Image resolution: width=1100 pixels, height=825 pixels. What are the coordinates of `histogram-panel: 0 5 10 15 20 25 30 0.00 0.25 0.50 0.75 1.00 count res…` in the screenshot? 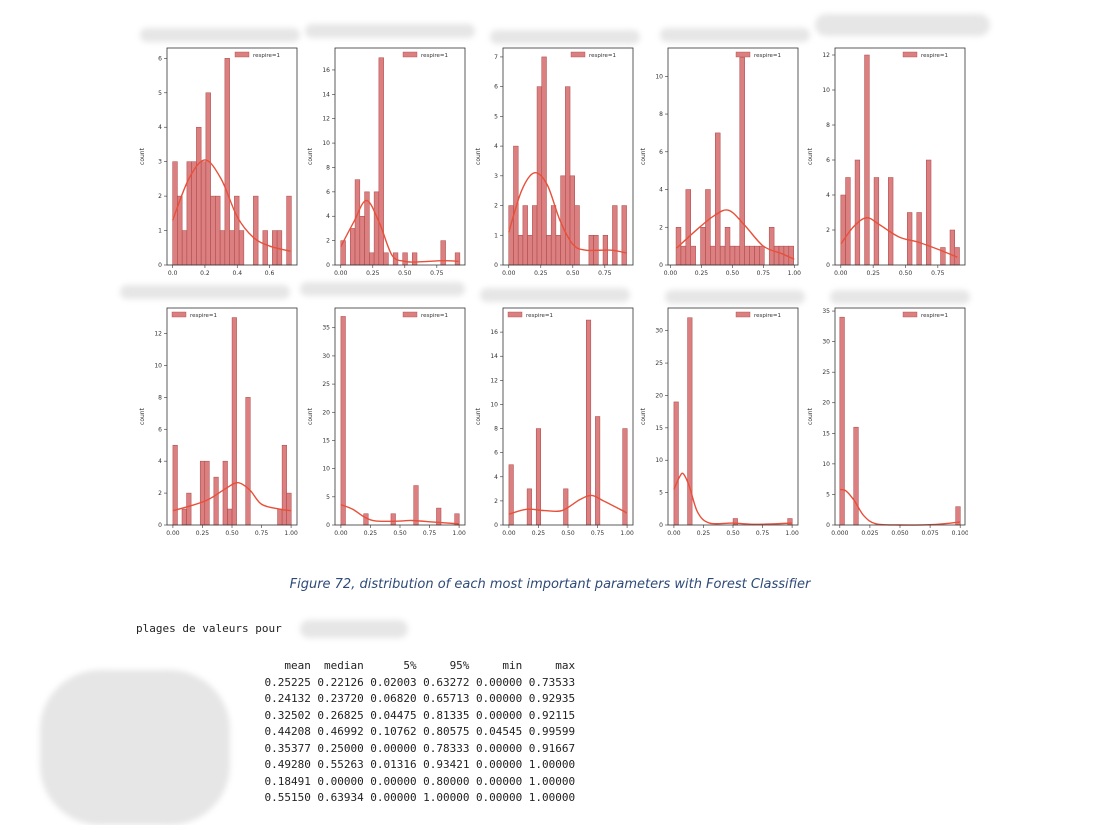 It's located at (716, 425).